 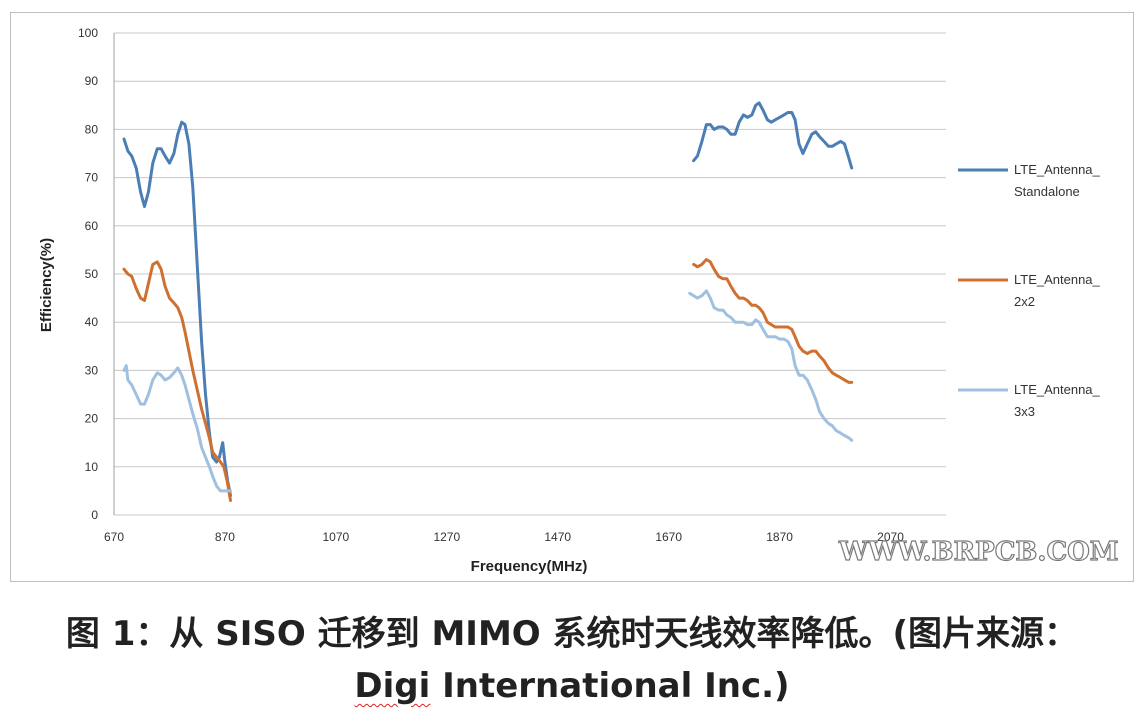 I want to click on y-tick-label: 50, so click(x=92, y=274).